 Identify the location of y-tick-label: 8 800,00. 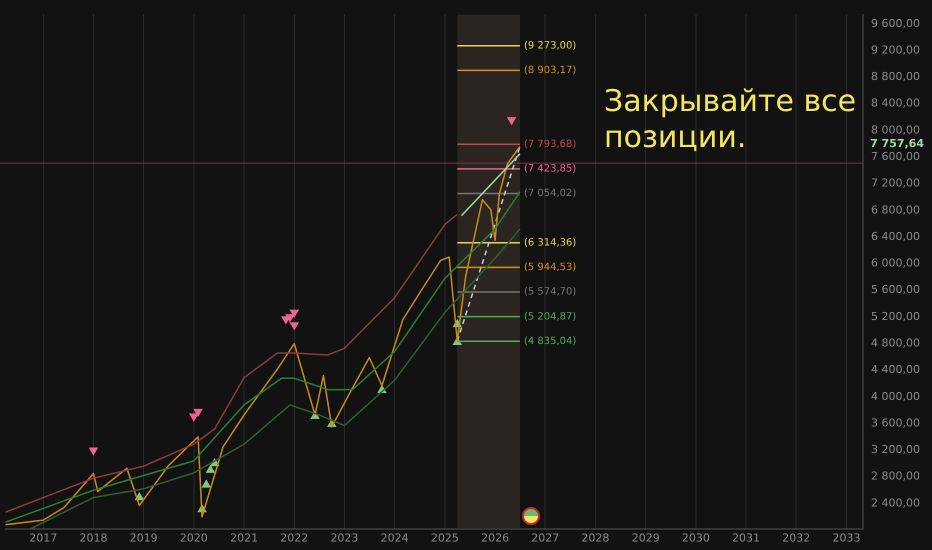
(895, 77).